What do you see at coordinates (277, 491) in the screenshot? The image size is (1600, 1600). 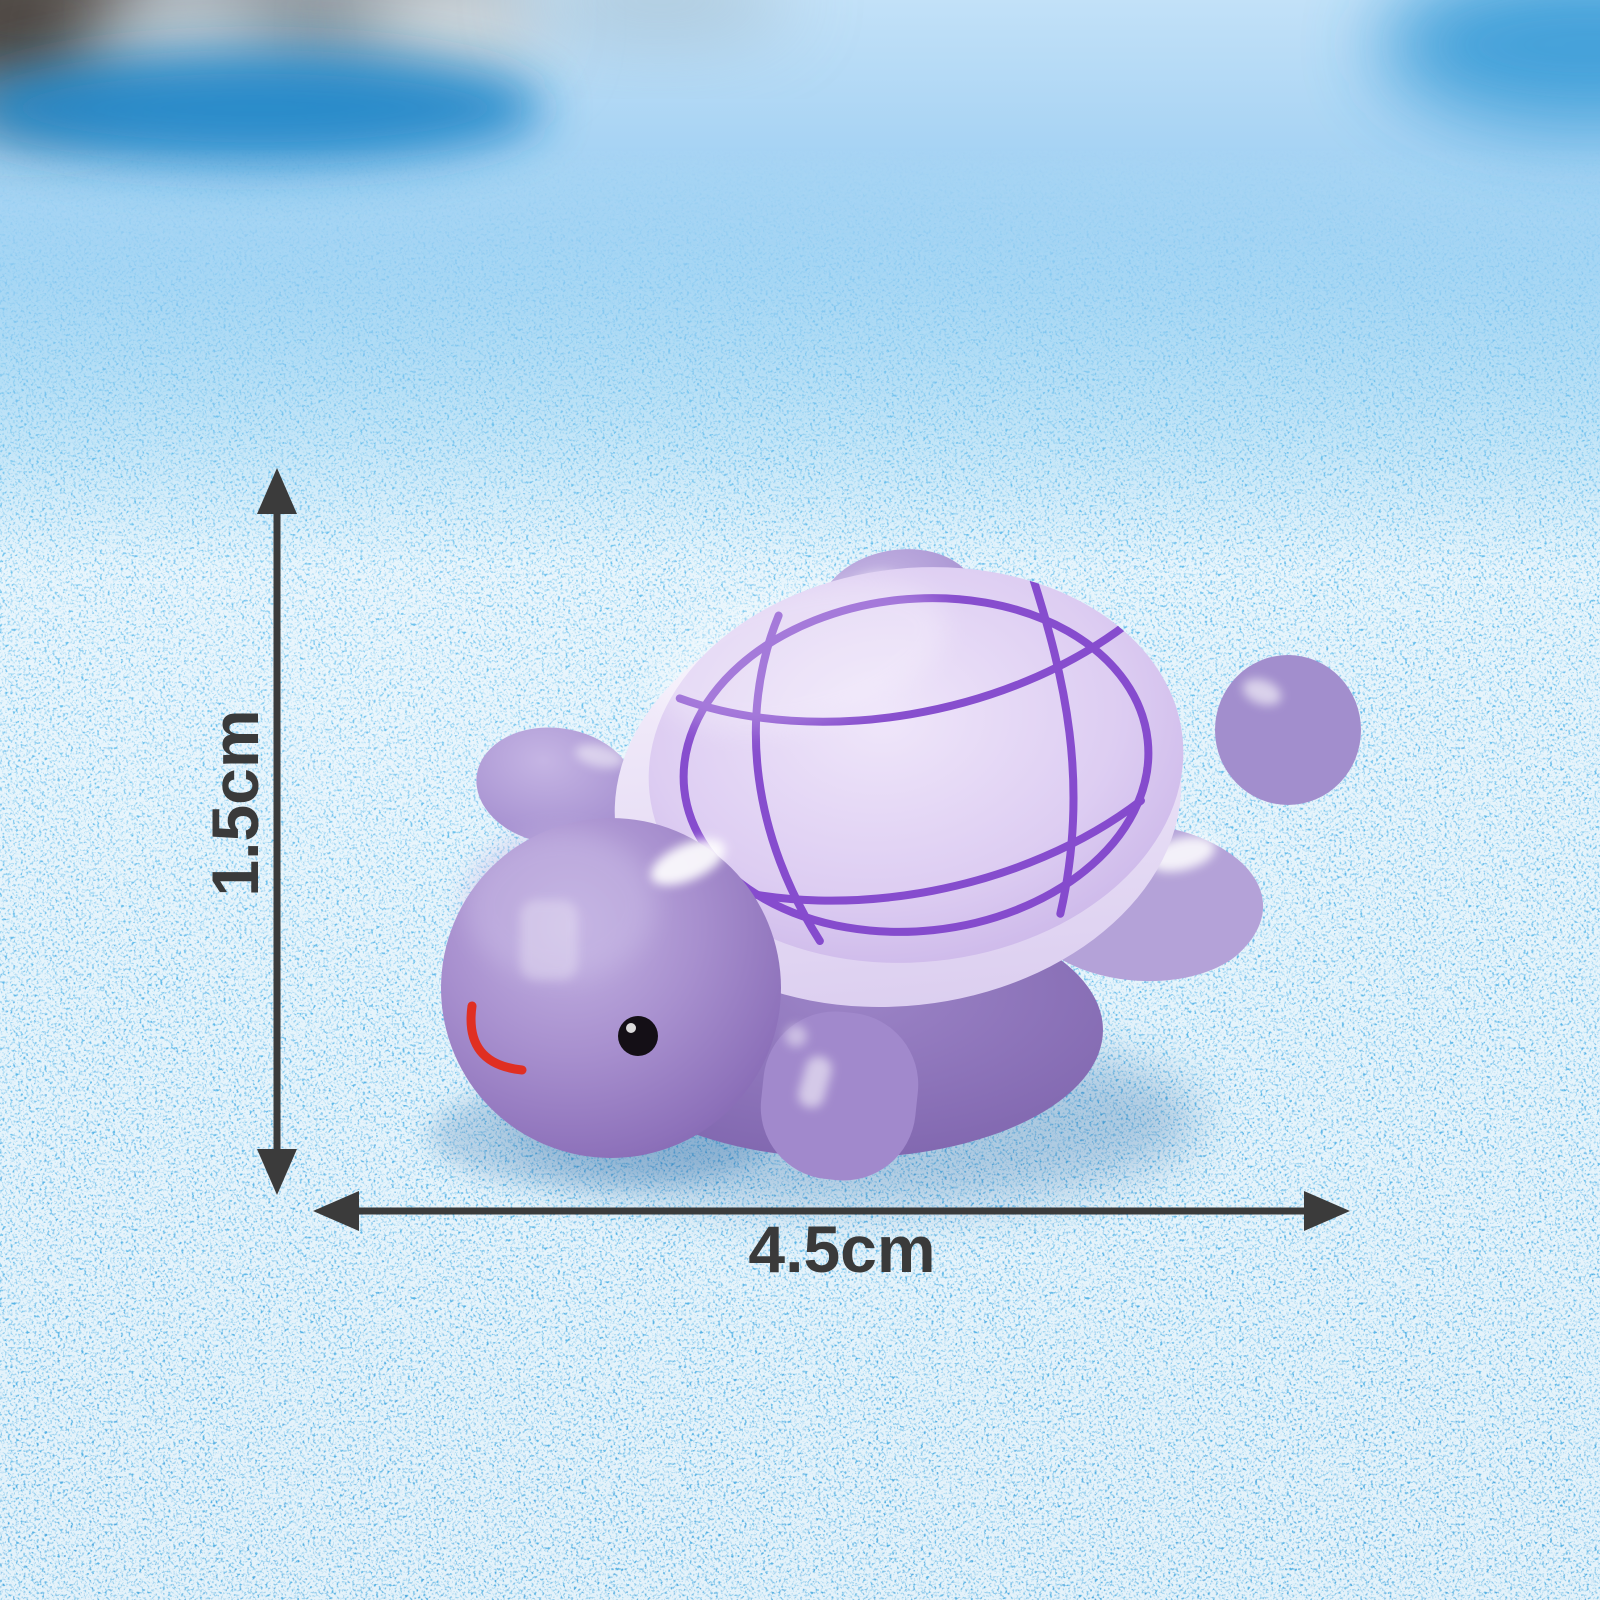 I see `height-arrow-up-icon` at bounding box center [277, 491].